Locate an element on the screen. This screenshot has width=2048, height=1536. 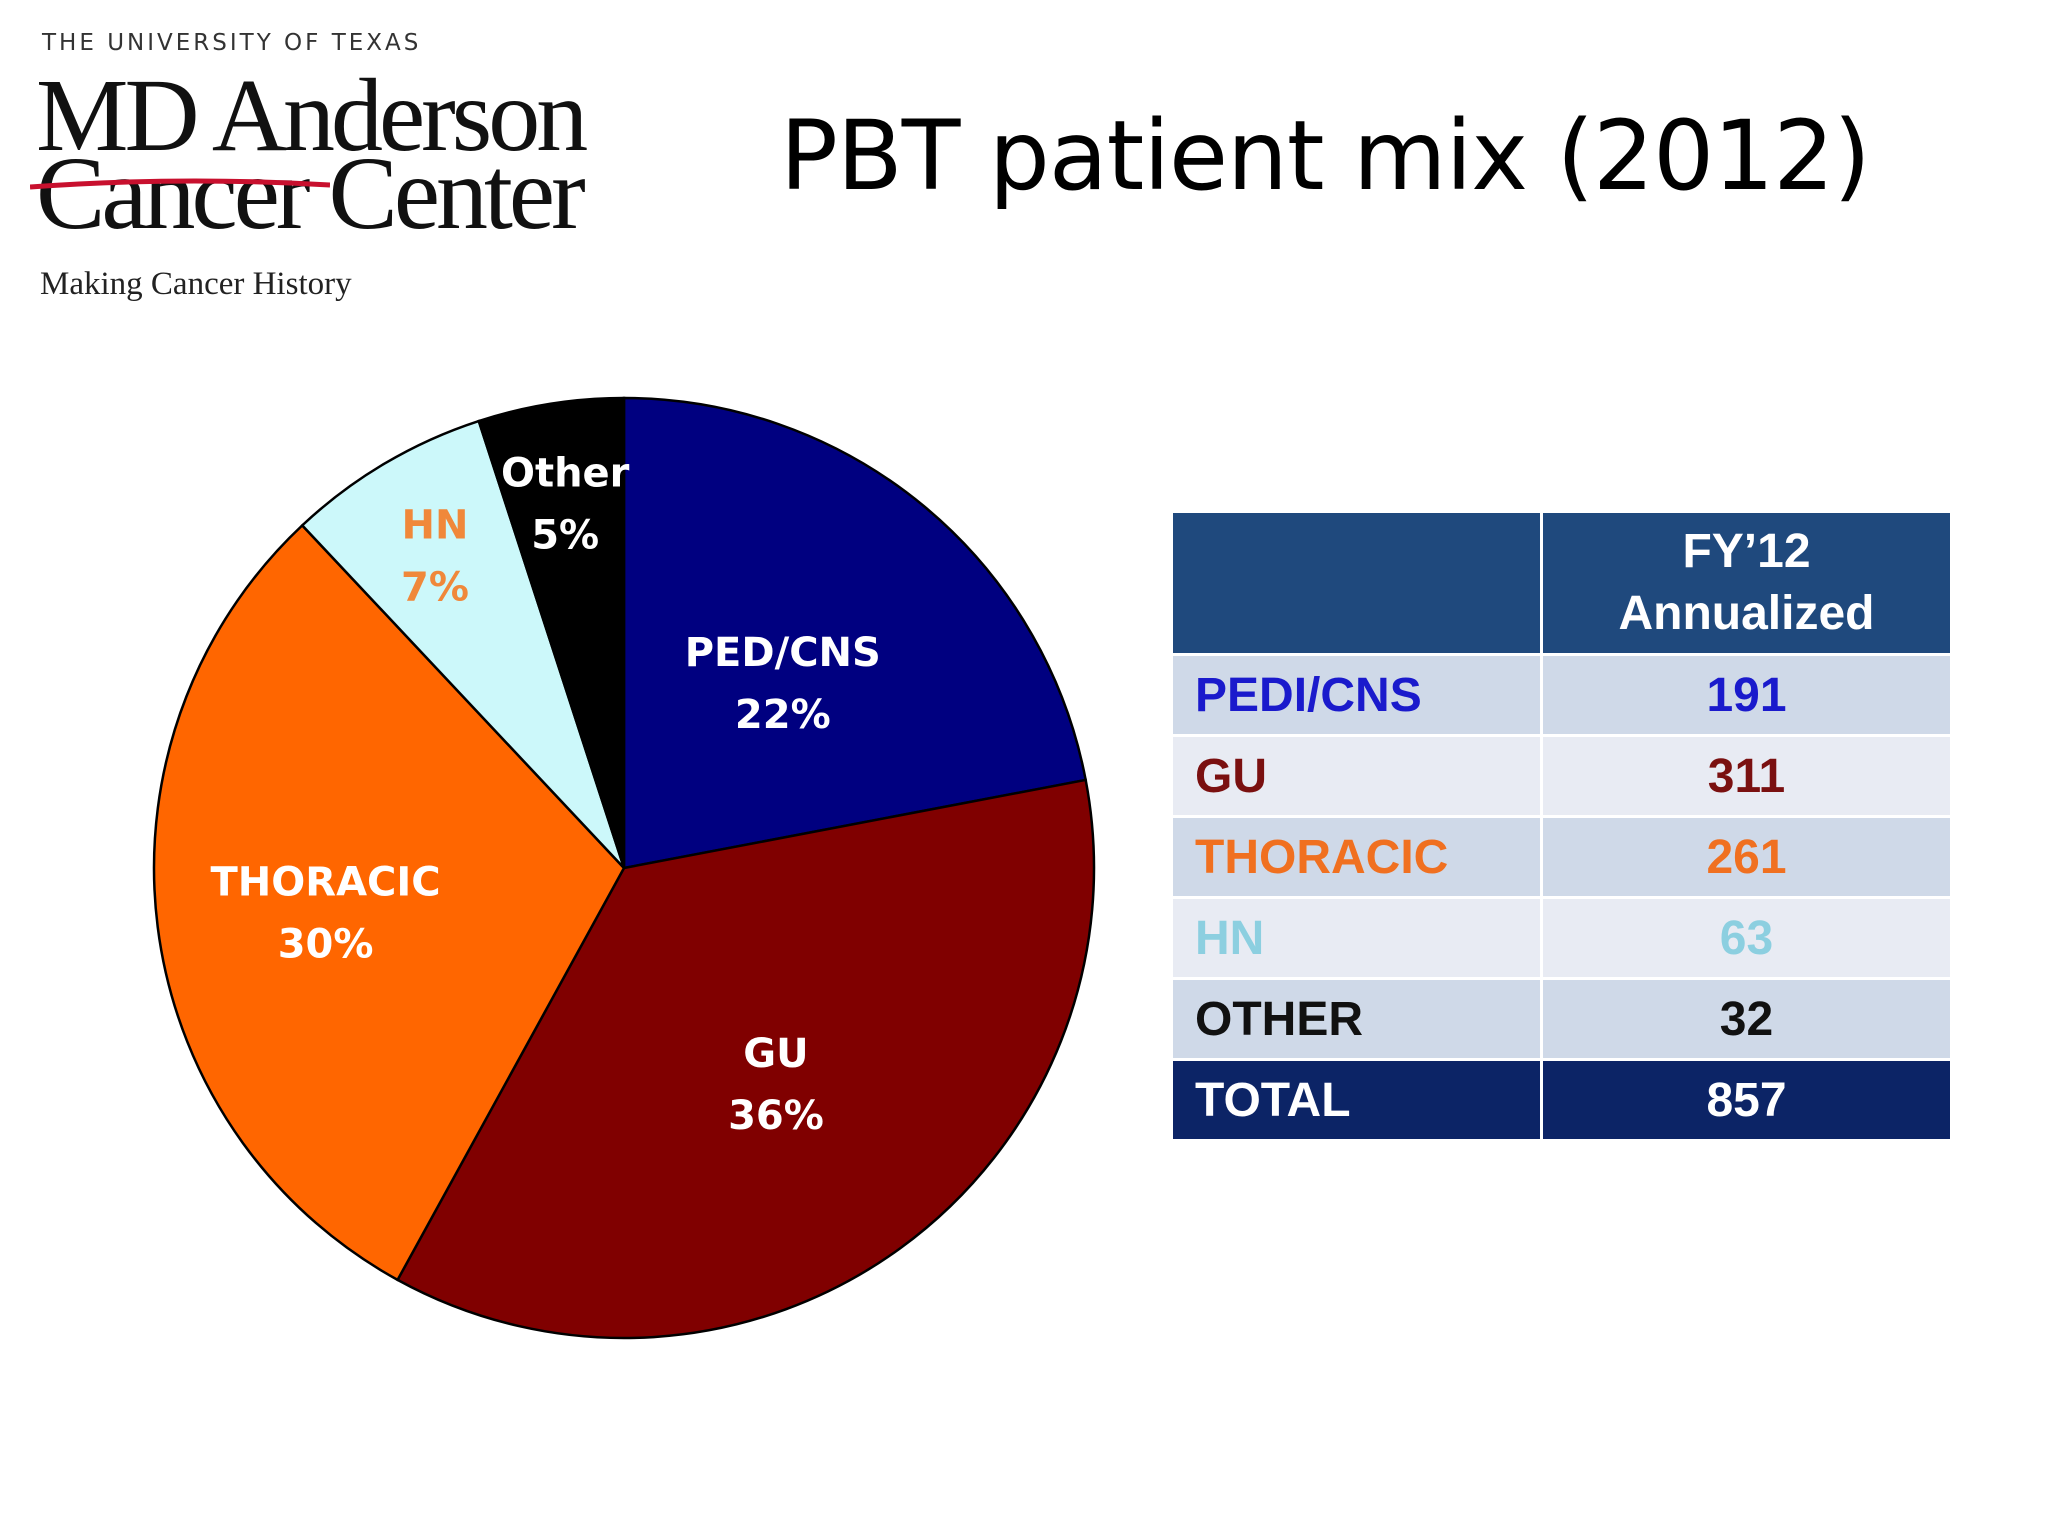
row-label: THORACIC is located at coordinates (1356, 857).